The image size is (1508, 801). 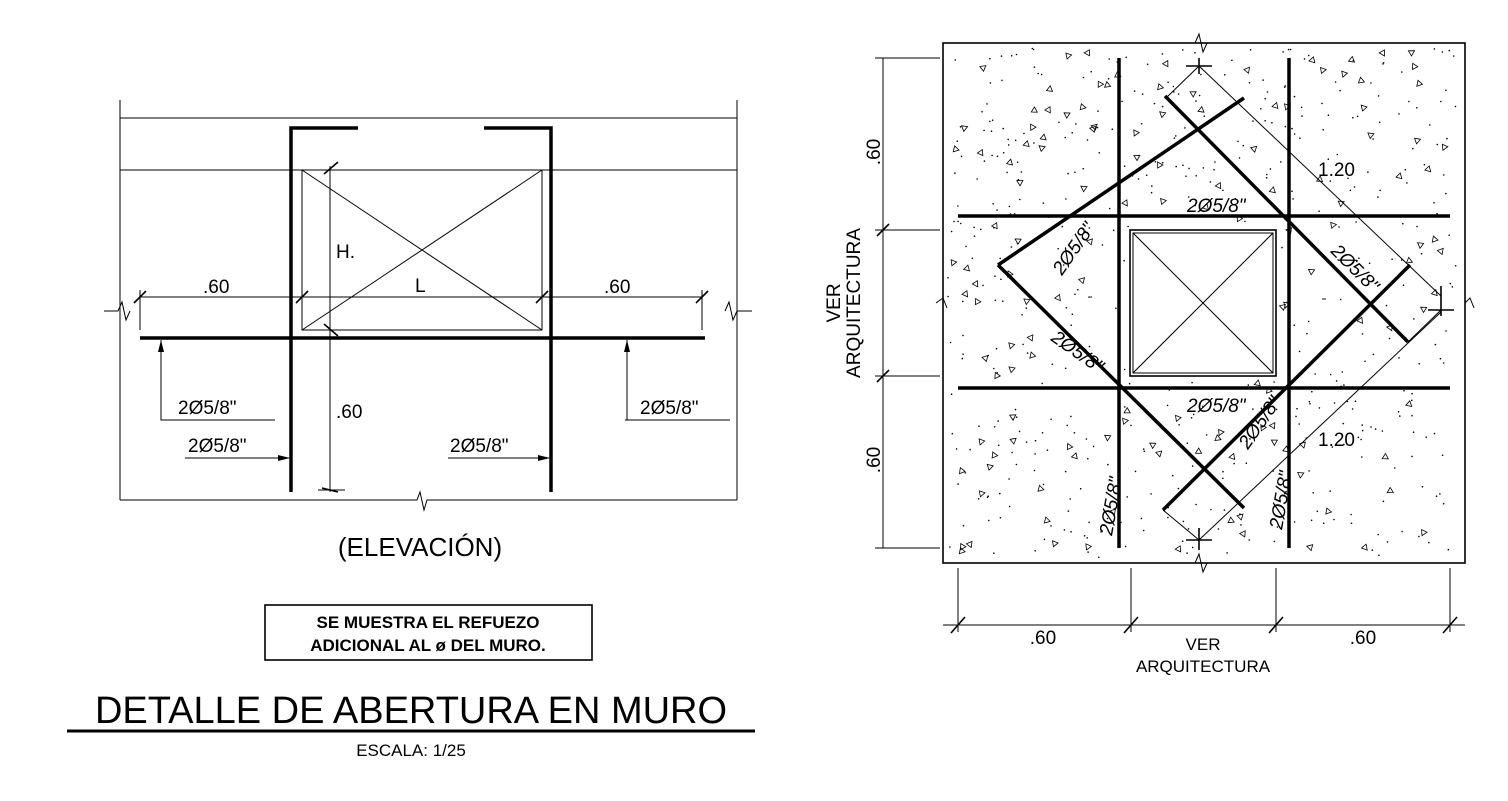 What do you see at coordinates (1121, 181) in the screenshot?
I see `rebar-diagonal-upper-left` at bounding box center [1121, 181].